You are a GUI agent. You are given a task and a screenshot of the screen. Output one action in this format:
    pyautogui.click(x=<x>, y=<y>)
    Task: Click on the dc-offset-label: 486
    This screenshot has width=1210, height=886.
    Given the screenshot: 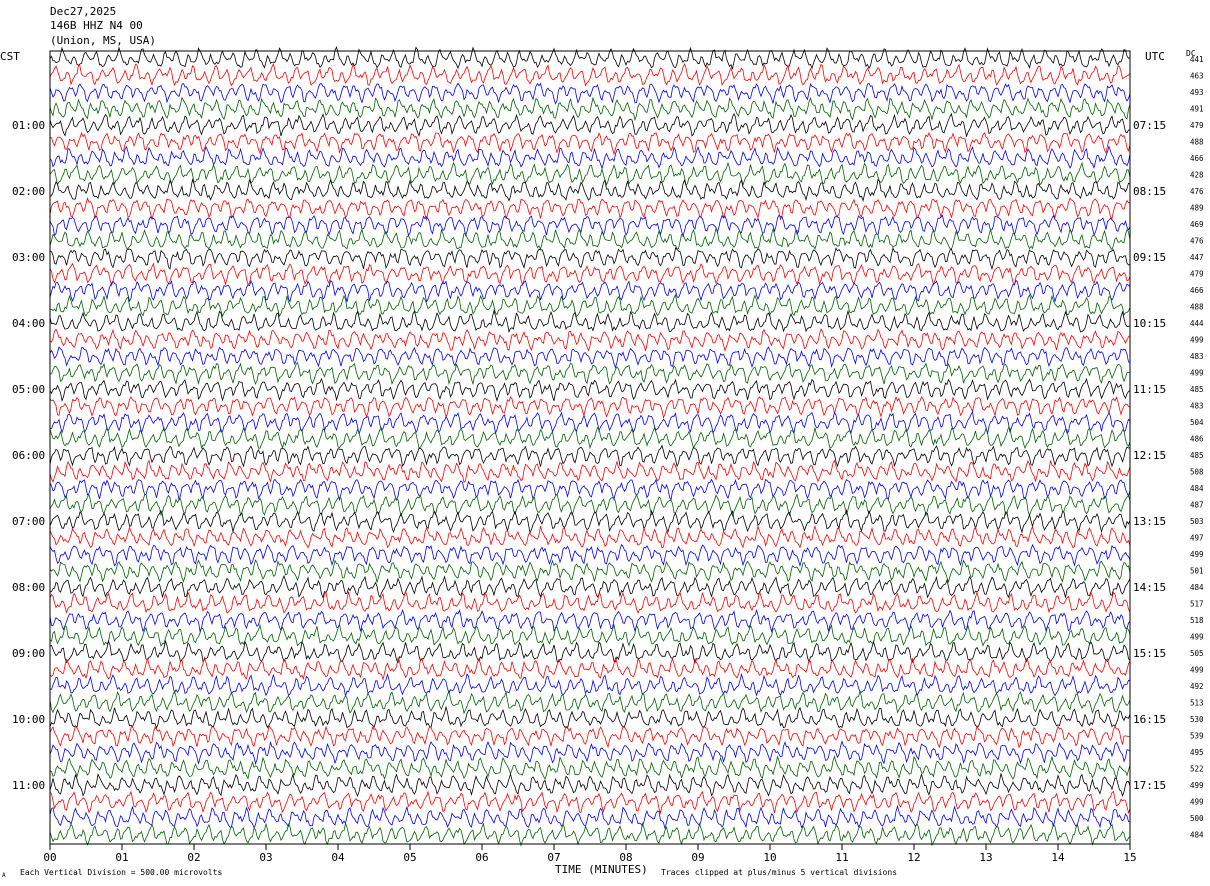 What is the action you would take?
    pyautogui.click(x=1197, y=439)
    